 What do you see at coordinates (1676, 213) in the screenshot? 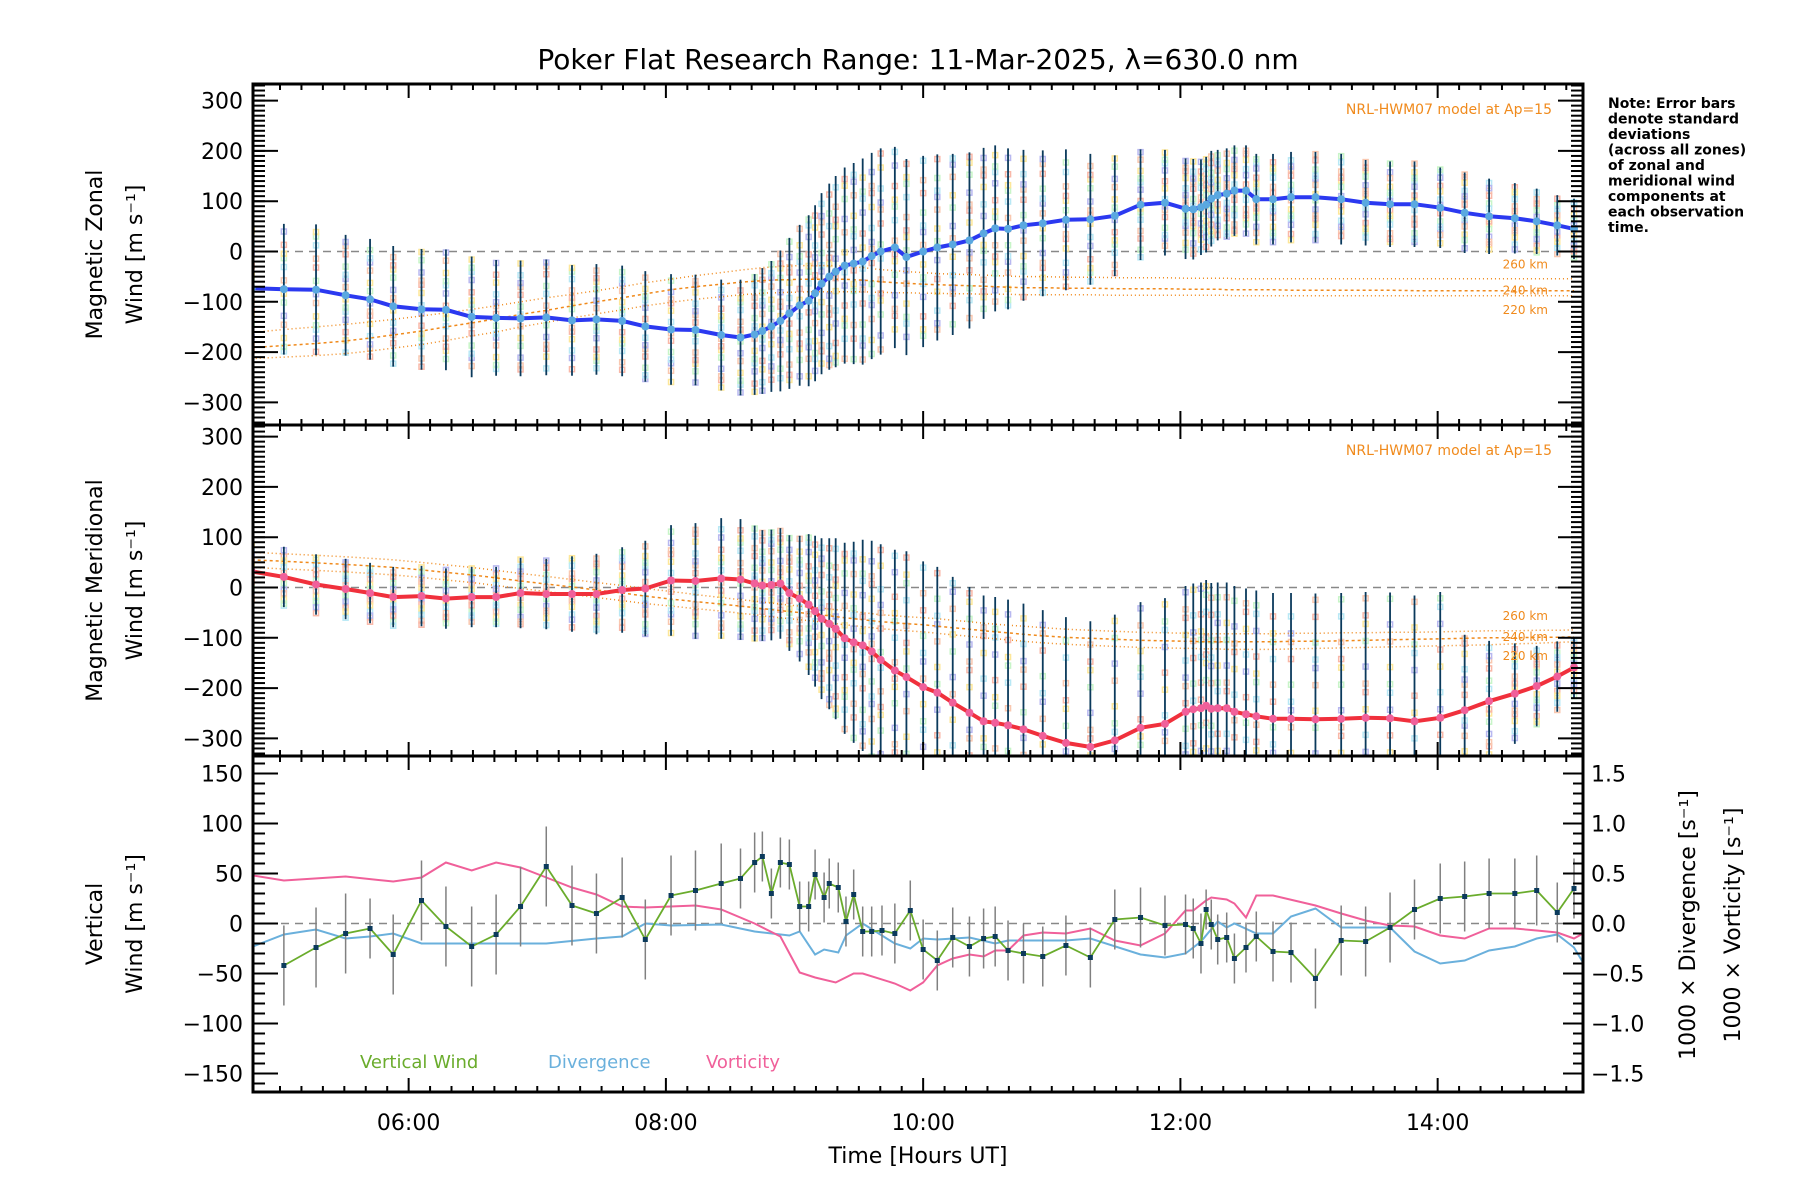
I see `note-line: each observation` at bounding box center [1676, 213].